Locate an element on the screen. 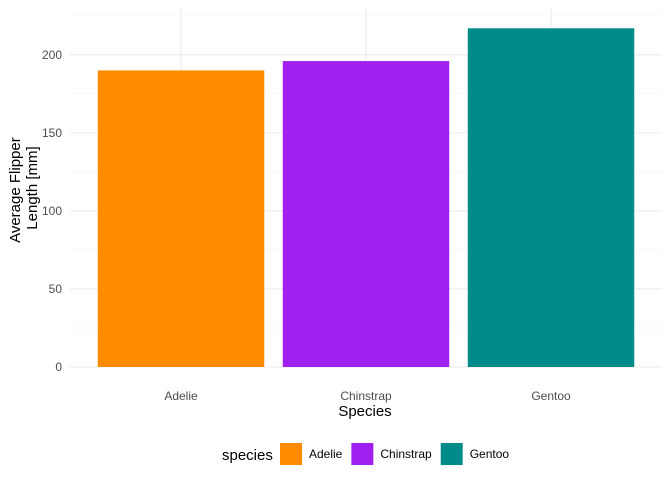 Image resolution: width=672 pixels, height=480 pixels. x-tick-labels: Adelie Chinstrap Gentoo is located at coordinates (367, 396).